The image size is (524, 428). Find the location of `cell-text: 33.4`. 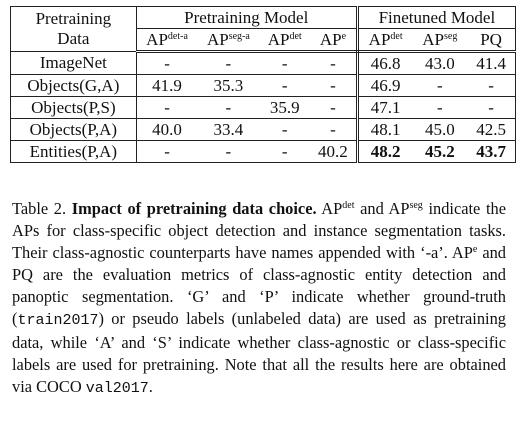

cell-text: 33.4 is located at coordinates (228, 129).